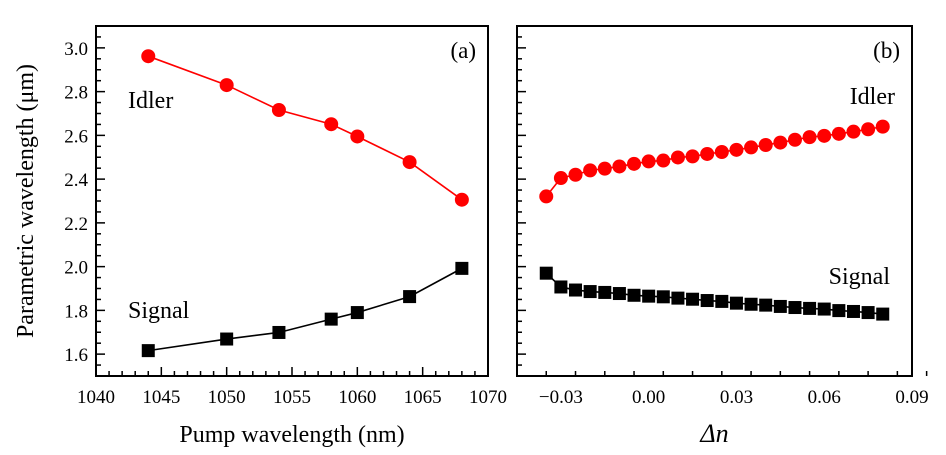 The image size is (946, 455). Describe the element at coordinates (648, 397) in the screenshot. I see `x-tick-label: 0.00` at that location.